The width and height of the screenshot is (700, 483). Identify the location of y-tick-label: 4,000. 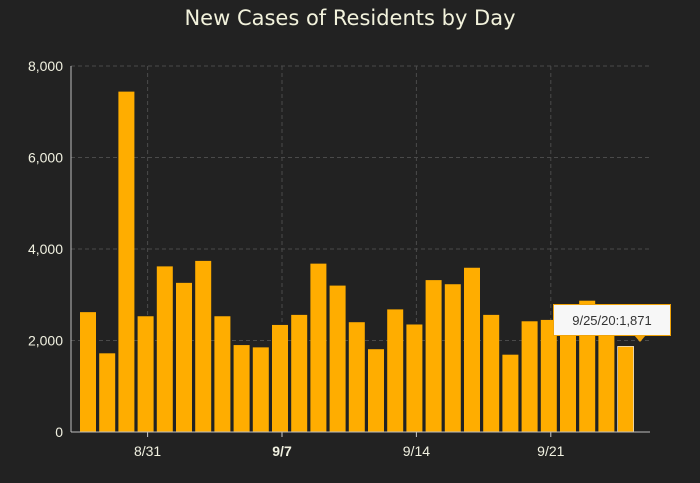
(45, 249).